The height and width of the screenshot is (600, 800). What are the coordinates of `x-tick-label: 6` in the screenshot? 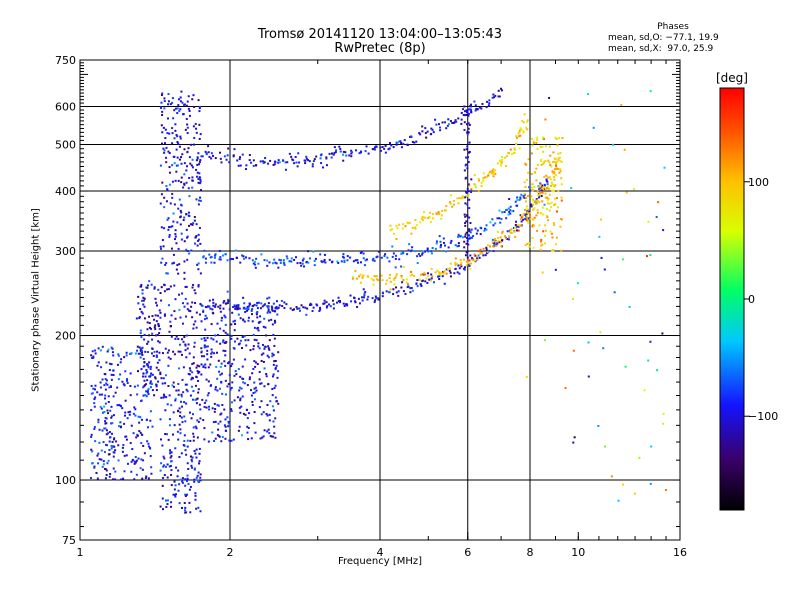 It's located at (467, 552).